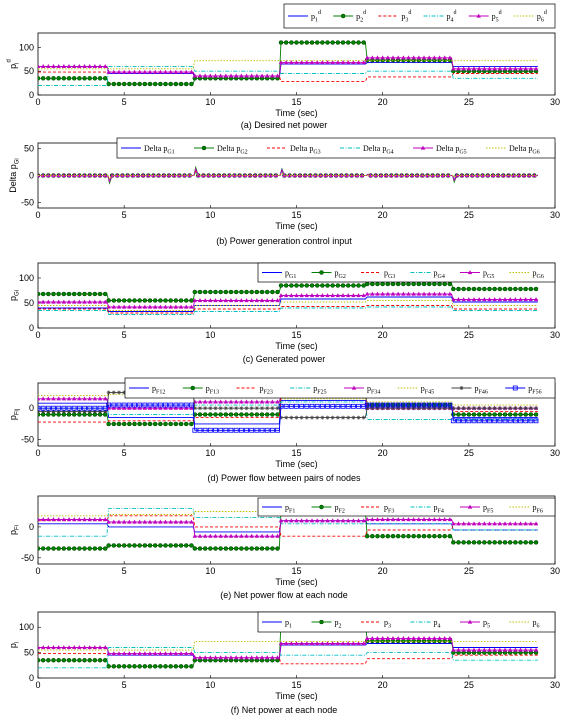 Image resolution: width=568 pixels, height=723 pixels. What do you see at coordinates (555, 335) in the screenshot?
I see `x-tick-label: 30` at bounding box center [555, 335].